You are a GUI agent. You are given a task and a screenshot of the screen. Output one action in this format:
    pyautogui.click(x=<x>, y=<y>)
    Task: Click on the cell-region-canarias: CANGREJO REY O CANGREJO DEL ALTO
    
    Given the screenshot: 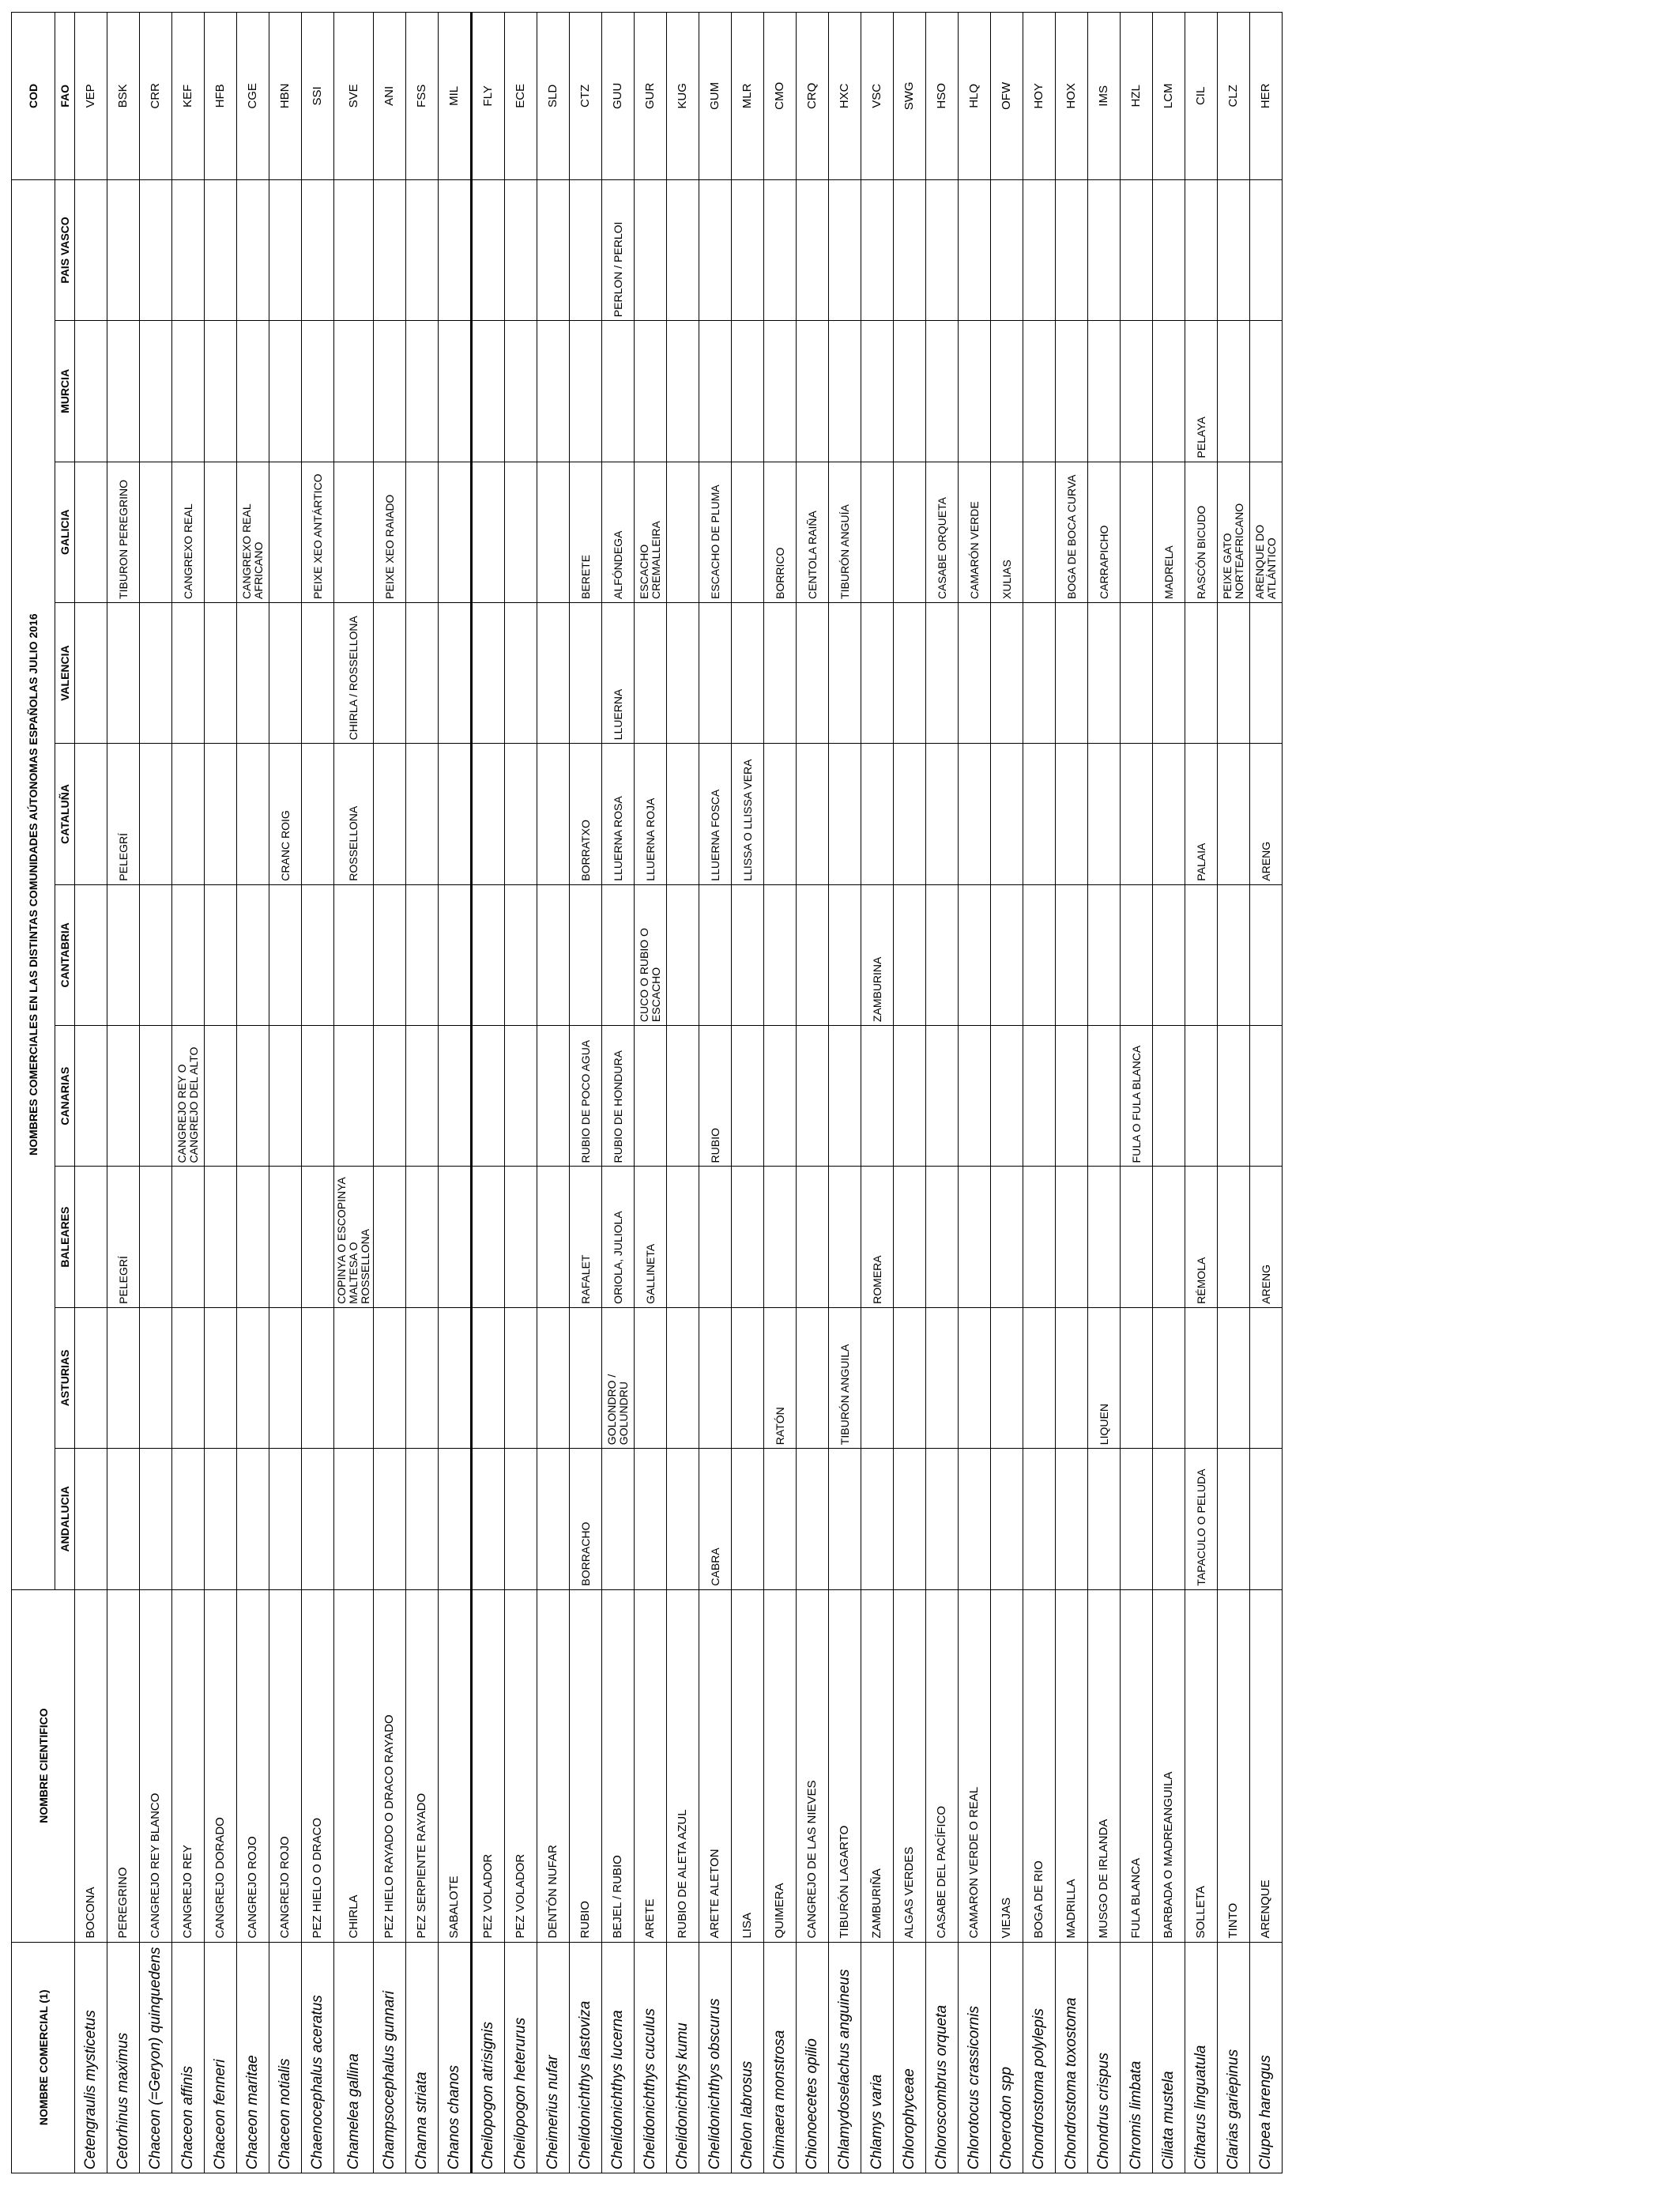 What is the action you would take?
    pyautogui.click(x=188, y=1096)
    